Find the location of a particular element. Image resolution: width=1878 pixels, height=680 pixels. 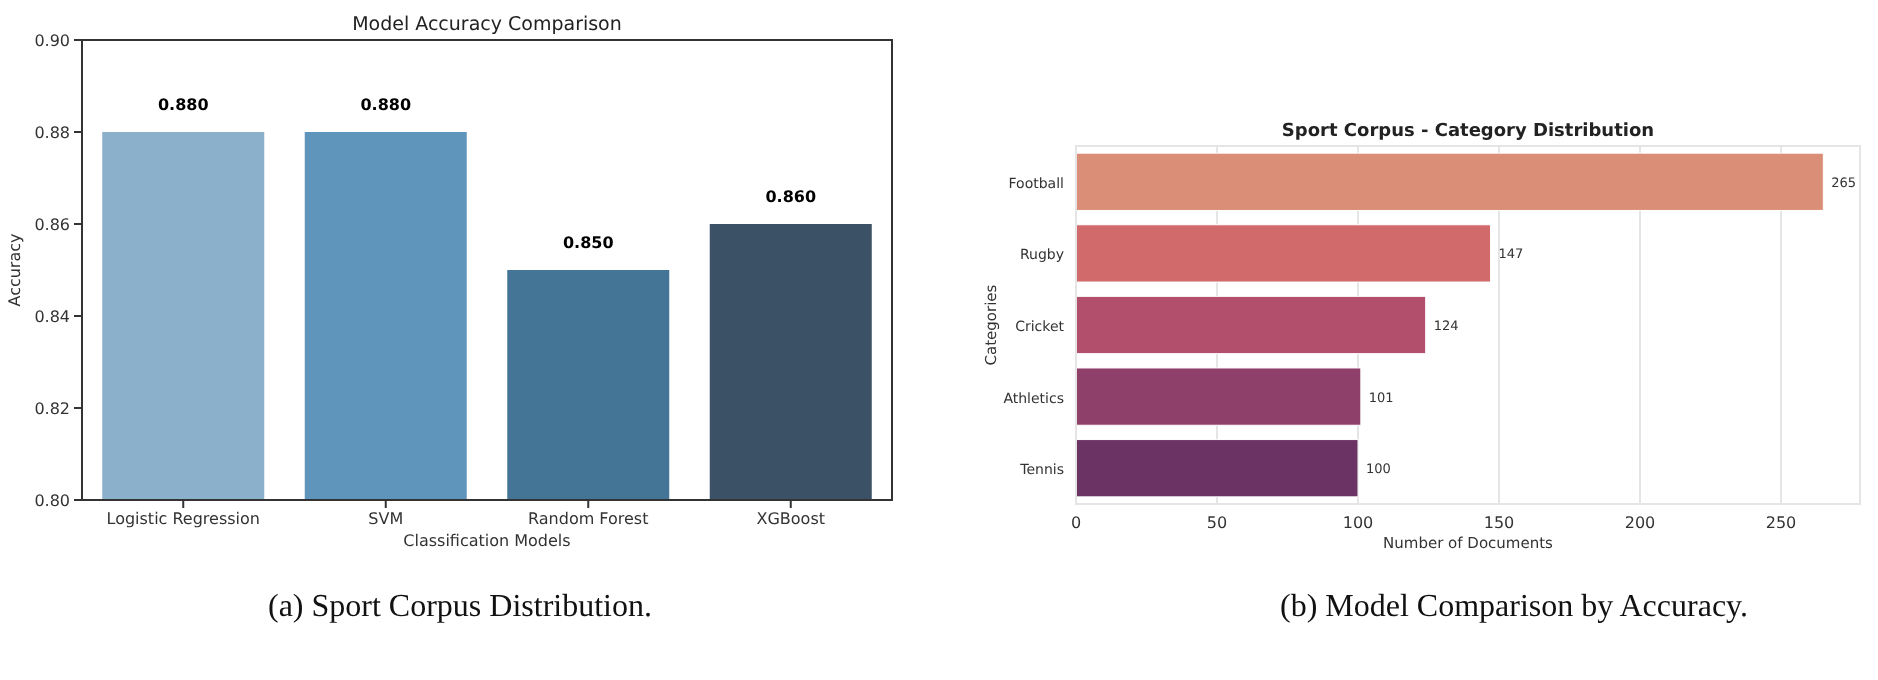

chart-title: Model Accuracy Comparison is located at coordinates (487, 25).